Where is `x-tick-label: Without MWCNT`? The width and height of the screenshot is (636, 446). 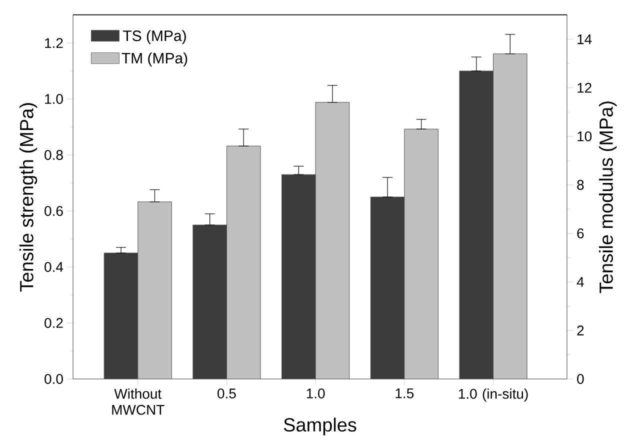 x-tick-label: Without MWCNT is located at coordinates (138, 401).